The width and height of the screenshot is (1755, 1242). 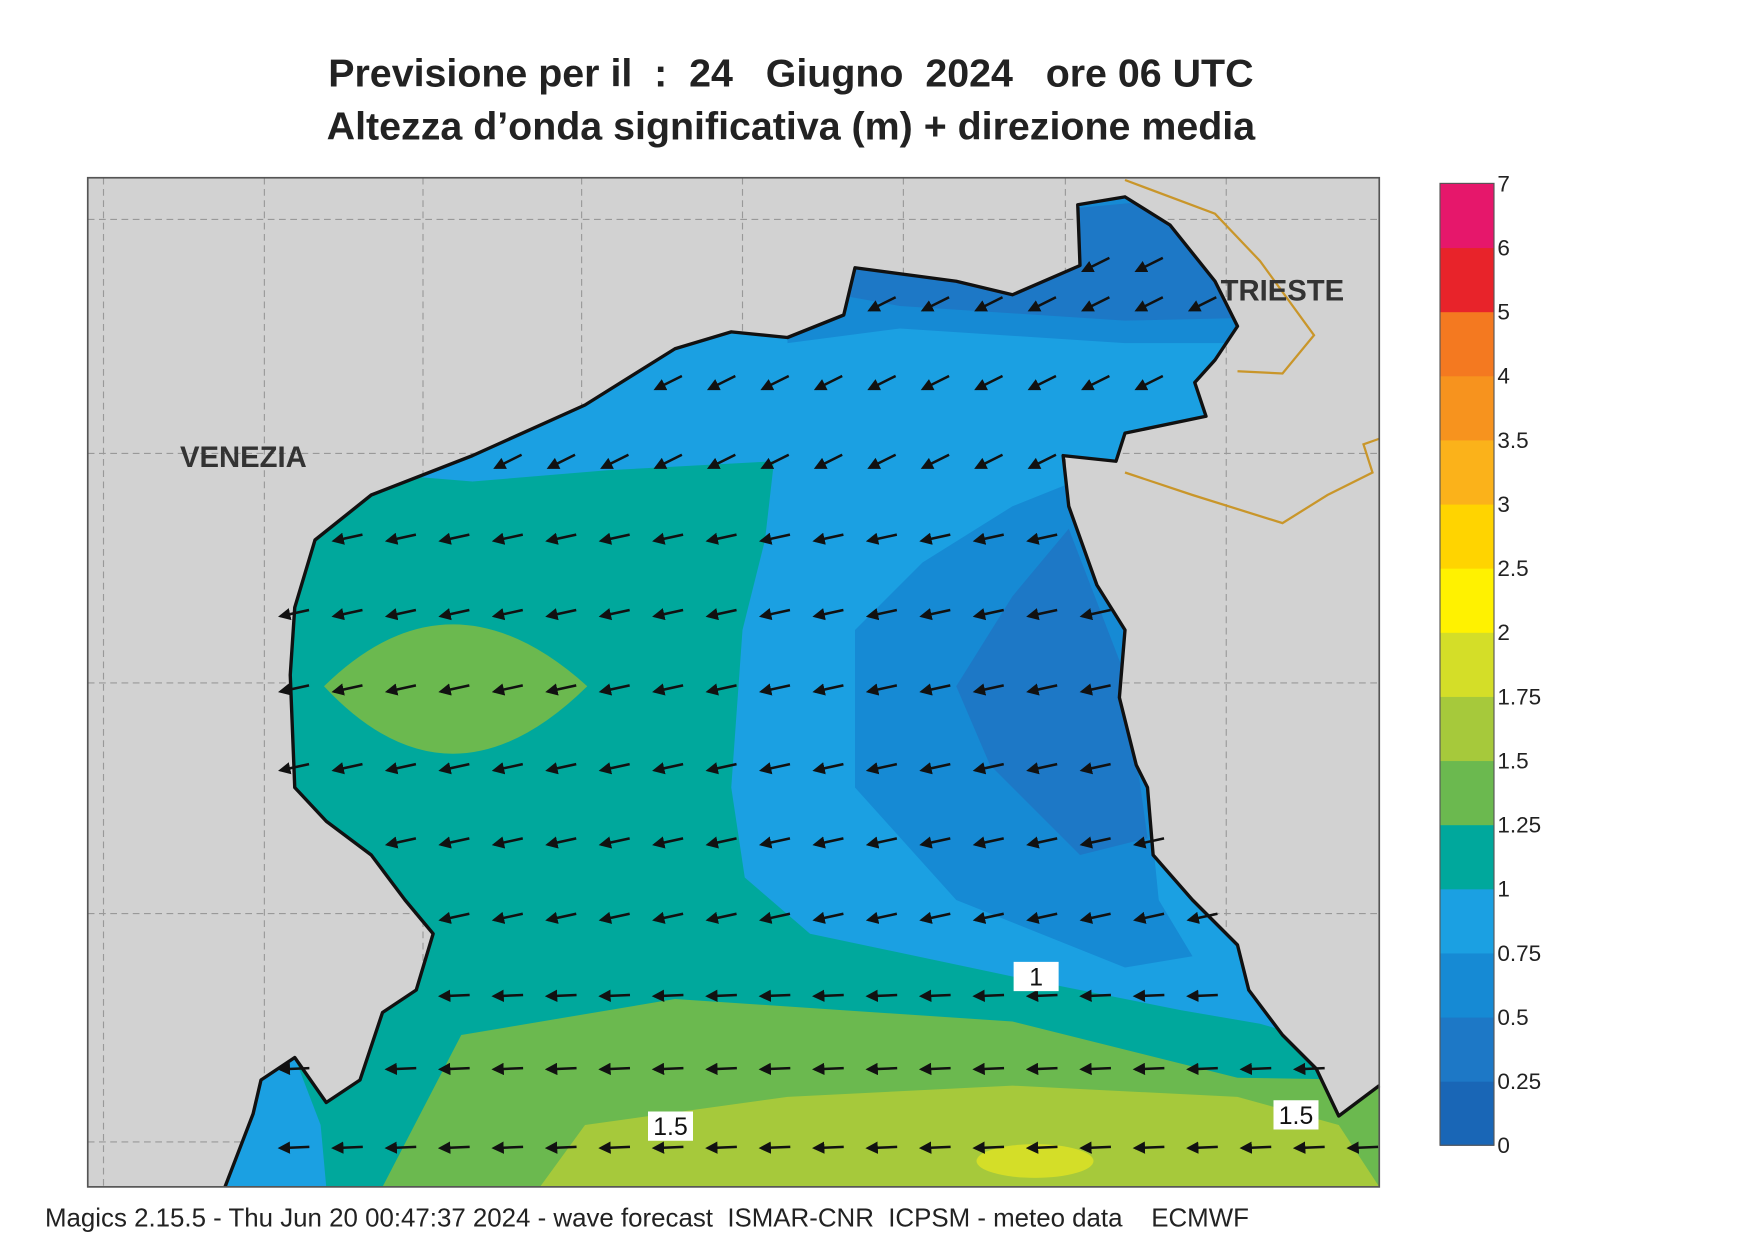 What do you see at coordinates (243, 458) in the screenshot?
I see `place-label: VENEZIA` at bounding box center [243, 458].